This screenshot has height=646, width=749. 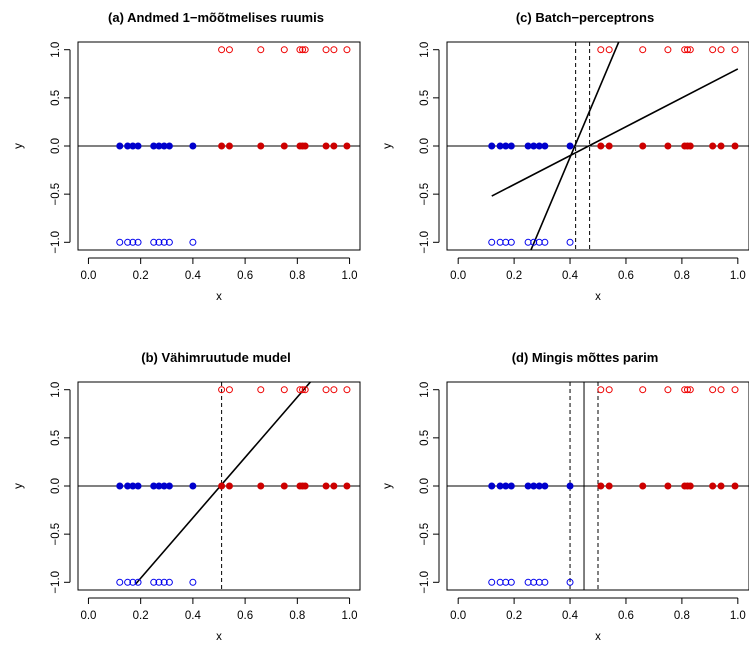 What do you see at coordinates (598, 637) in the screenshot?
I see `x-axis-label: x` at bounding box center [598, 637].